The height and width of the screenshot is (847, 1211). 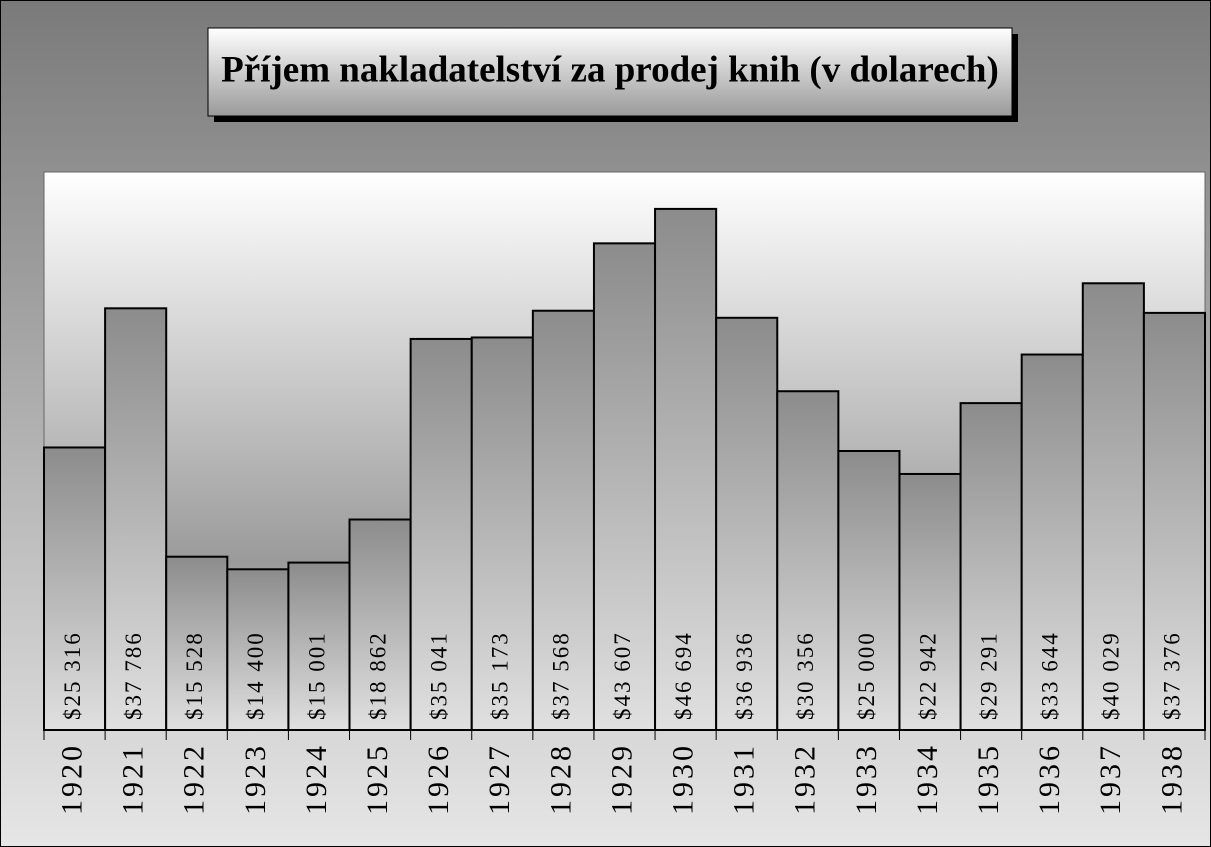 I want to click on value-label: $29 291, so click(x=988, y=675).